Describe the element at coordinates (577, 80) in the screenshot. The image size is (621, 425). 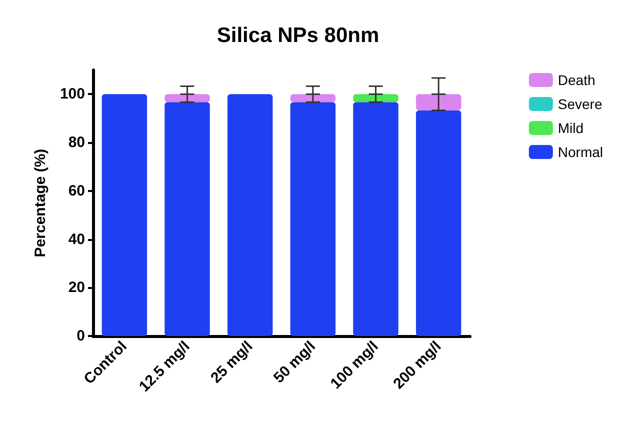
I see `legend-label: Death` at that location.